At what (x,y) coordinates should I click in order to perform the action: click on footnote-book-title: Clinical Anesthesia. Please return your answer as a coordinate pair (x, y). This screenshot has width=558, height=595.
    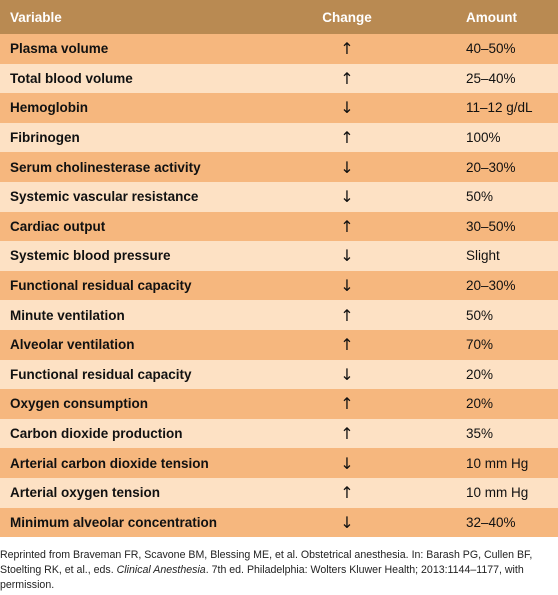
    Looking at the image, I should click on (161, 570).